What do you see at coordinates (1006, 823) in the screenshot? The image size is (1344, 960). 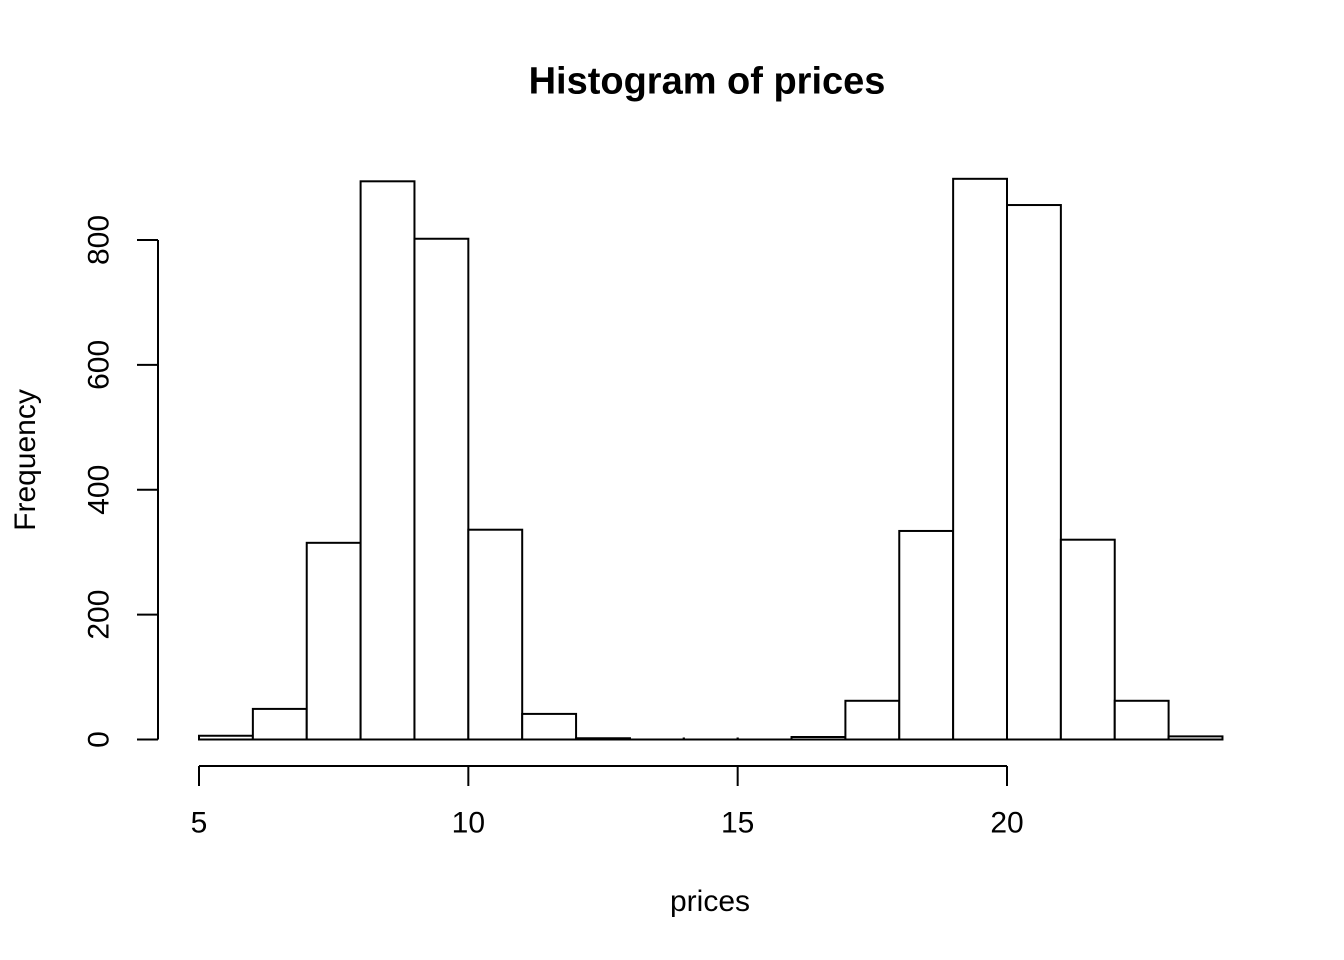 I see `x-axis-tick-label: 20` at bounding box center [1006, 823].